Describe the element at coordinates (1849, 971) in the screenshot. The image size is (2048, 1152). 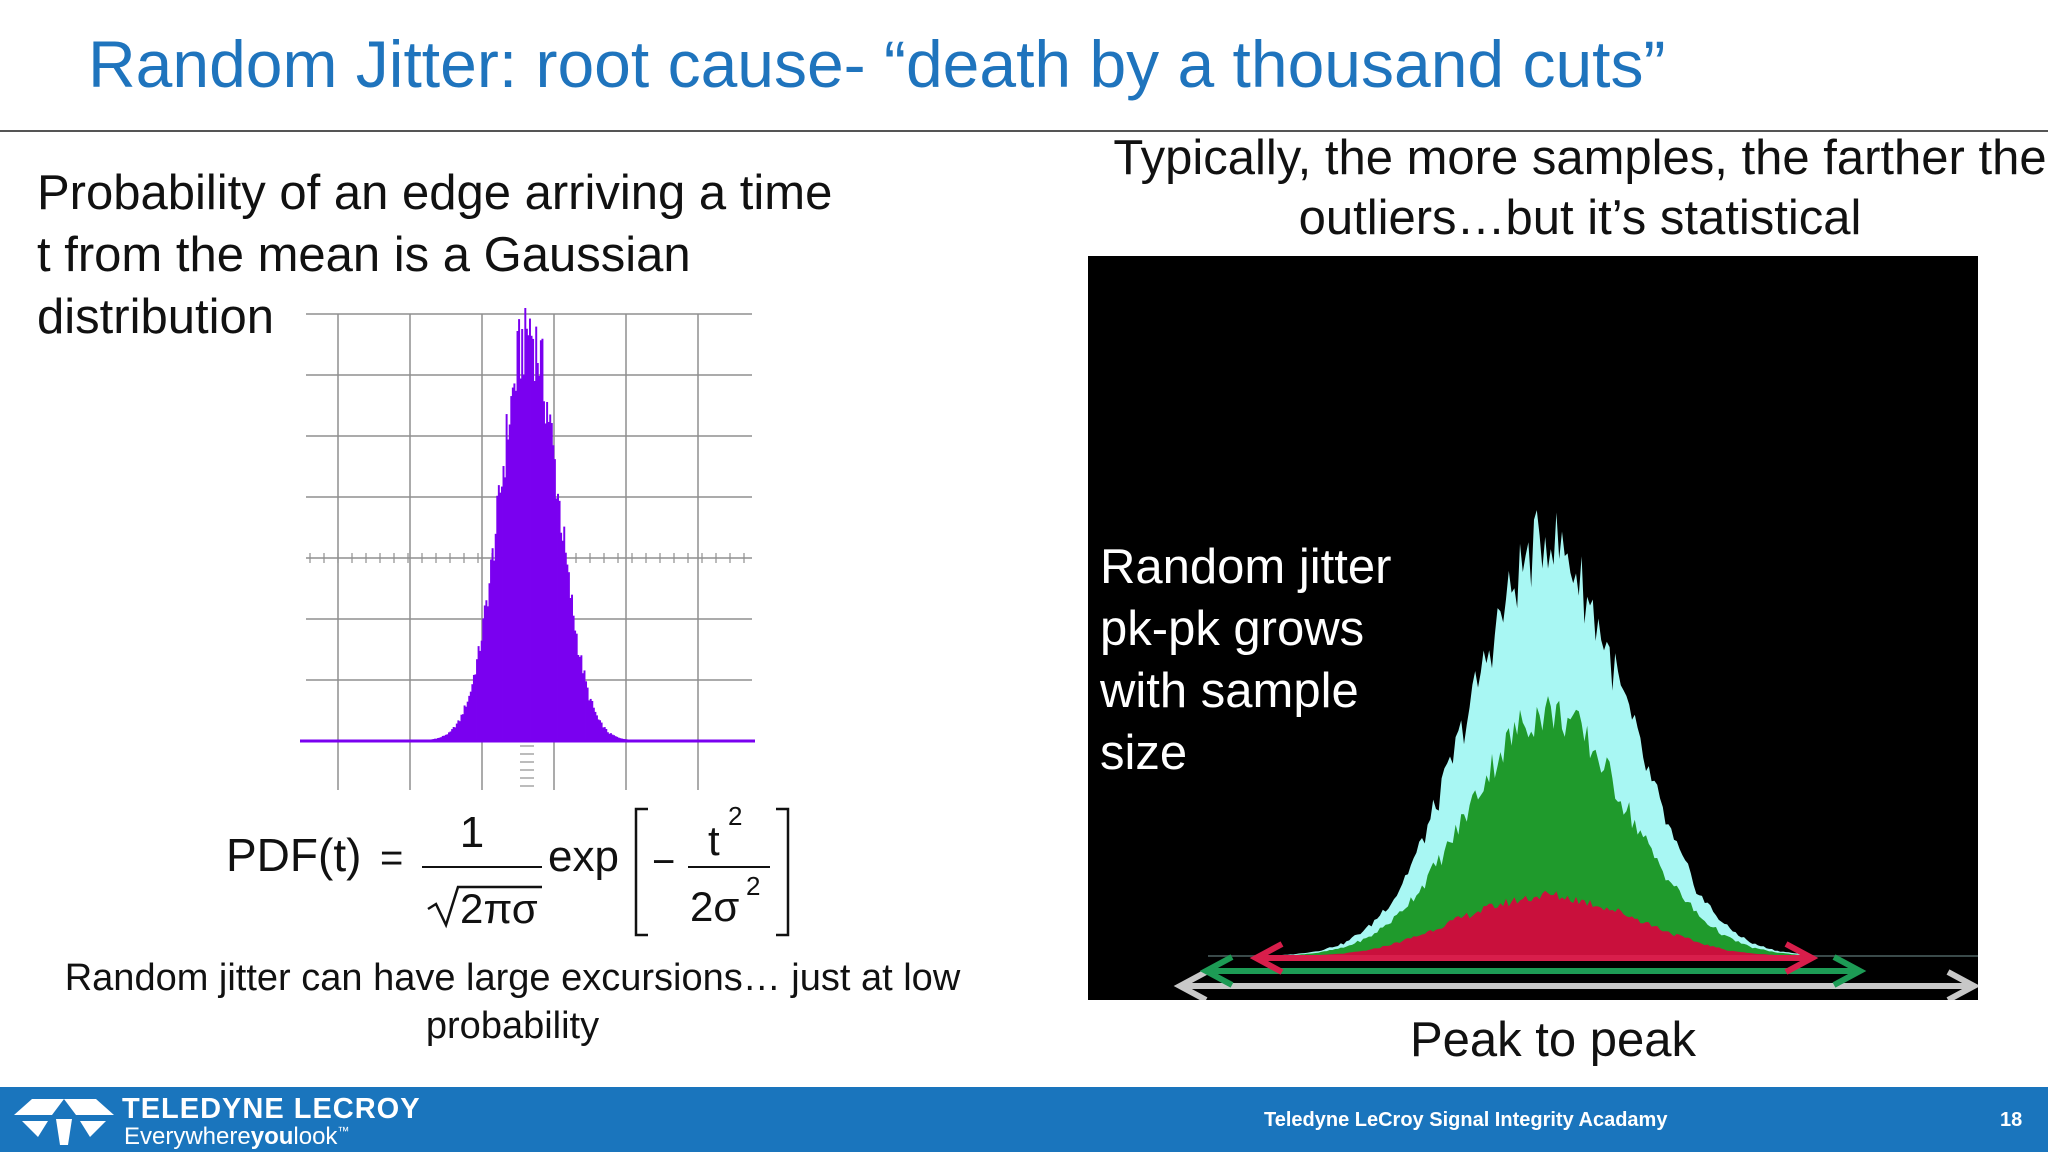
I see `green-arrow-head` at that location.